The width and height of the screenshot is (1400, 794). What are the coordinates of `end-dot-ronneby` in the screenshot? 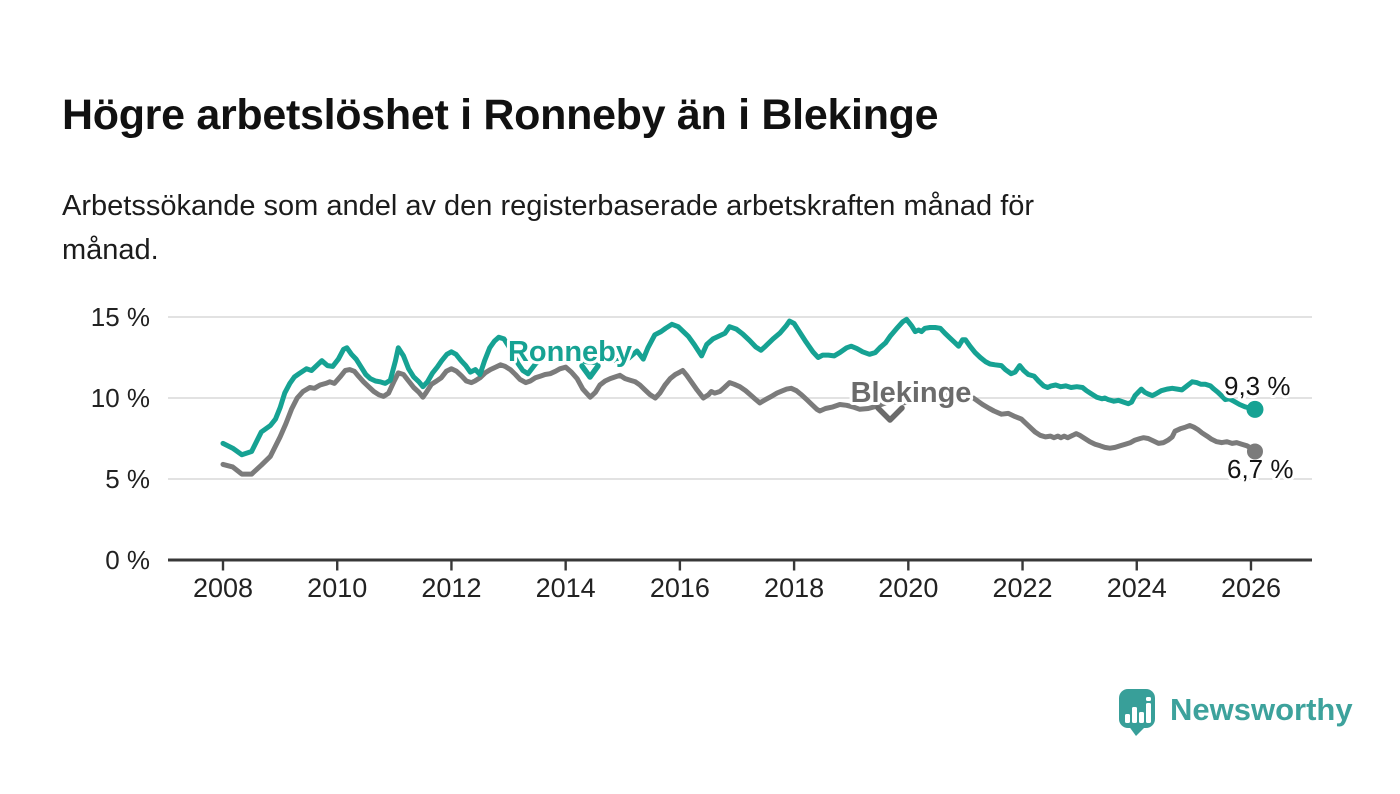 It's located at (1255, 409).